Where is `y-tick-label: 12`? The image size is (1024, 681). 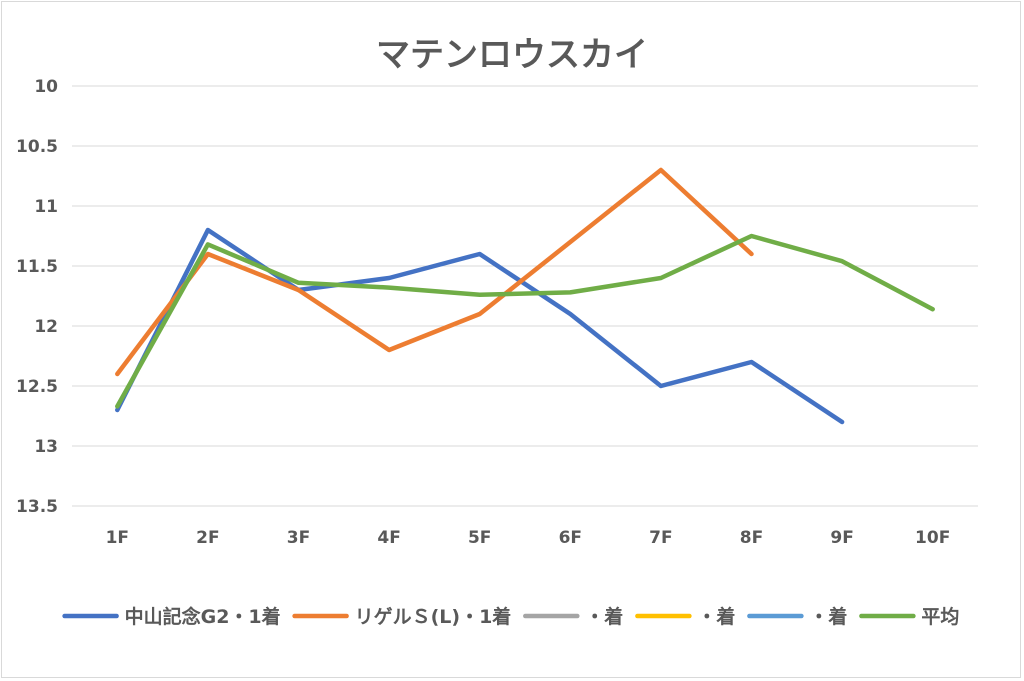 y-tick-label: 12 is located at coordinates (46, 327).